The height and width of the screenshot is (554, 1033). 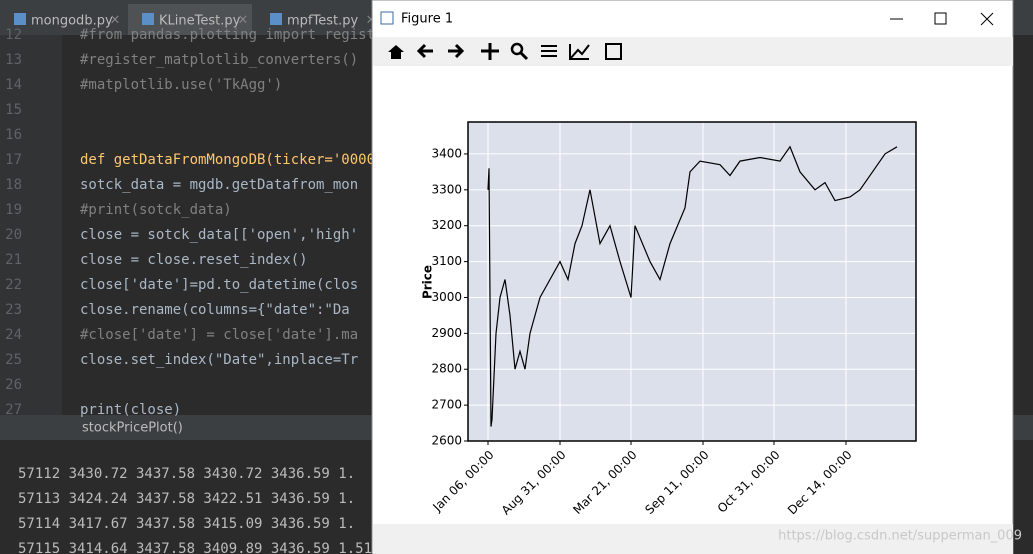 What do you see at coordinates (549, 51) in the screenshot?
I see `subplots-button` at bounding box center [549, 51].